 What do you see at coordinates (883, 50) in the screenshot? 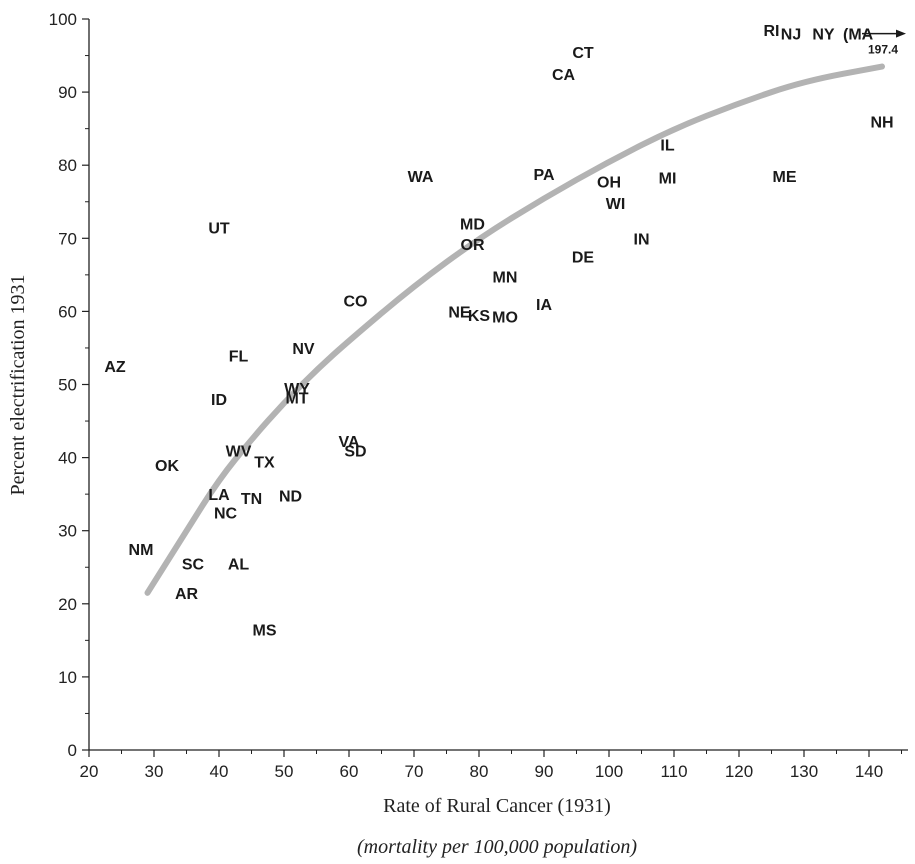
I see `annotation-value: 197.4` at bounding box center [883, 50].